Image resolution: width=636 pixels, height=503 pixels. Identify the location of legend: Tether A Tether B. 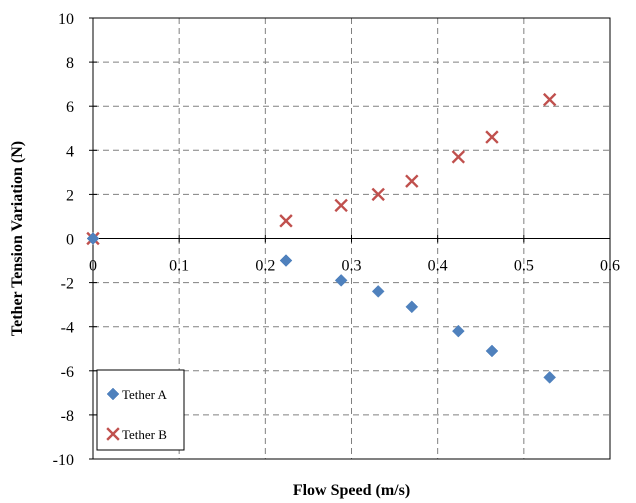
(140, 410).